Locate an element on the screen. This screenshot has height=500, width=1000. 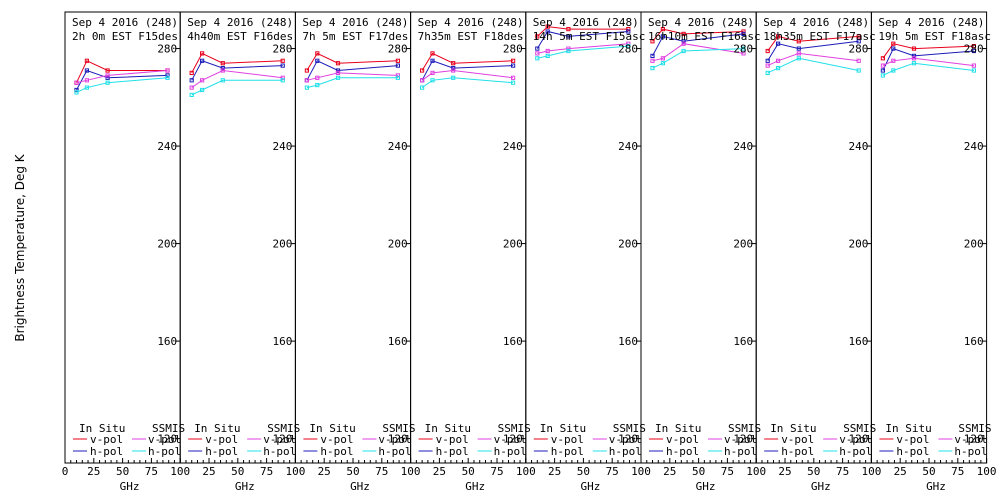
panel-title-time: 4h40m EST F16des is located at coordinates (240, 36).